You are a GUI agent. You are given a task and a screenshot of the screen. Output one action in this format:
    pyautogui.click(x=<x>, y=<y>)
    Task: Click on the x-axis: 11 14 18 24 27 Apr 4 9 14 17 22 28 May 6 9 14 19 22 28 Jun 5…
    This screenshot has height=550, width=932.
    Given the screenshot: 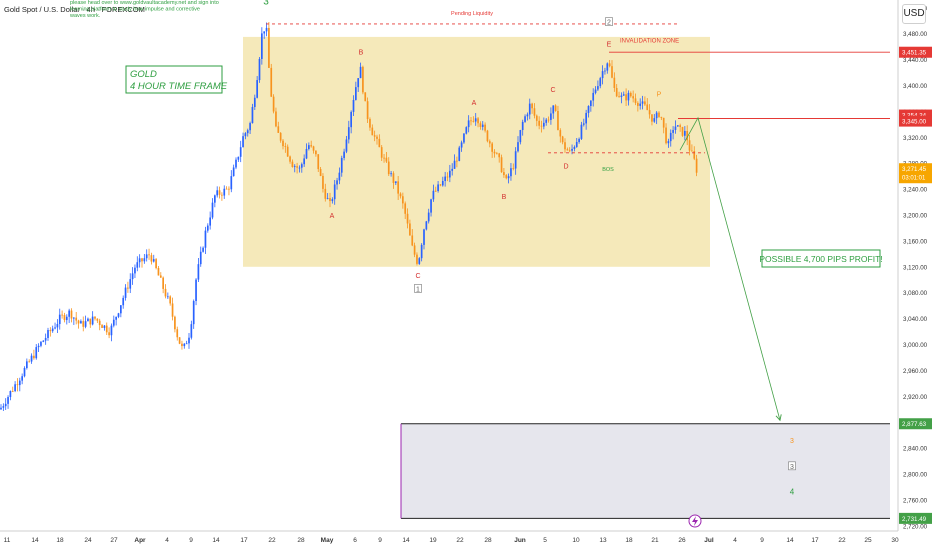 What is the action you would take?
    pyautogui.click(x=451, y=540)
    